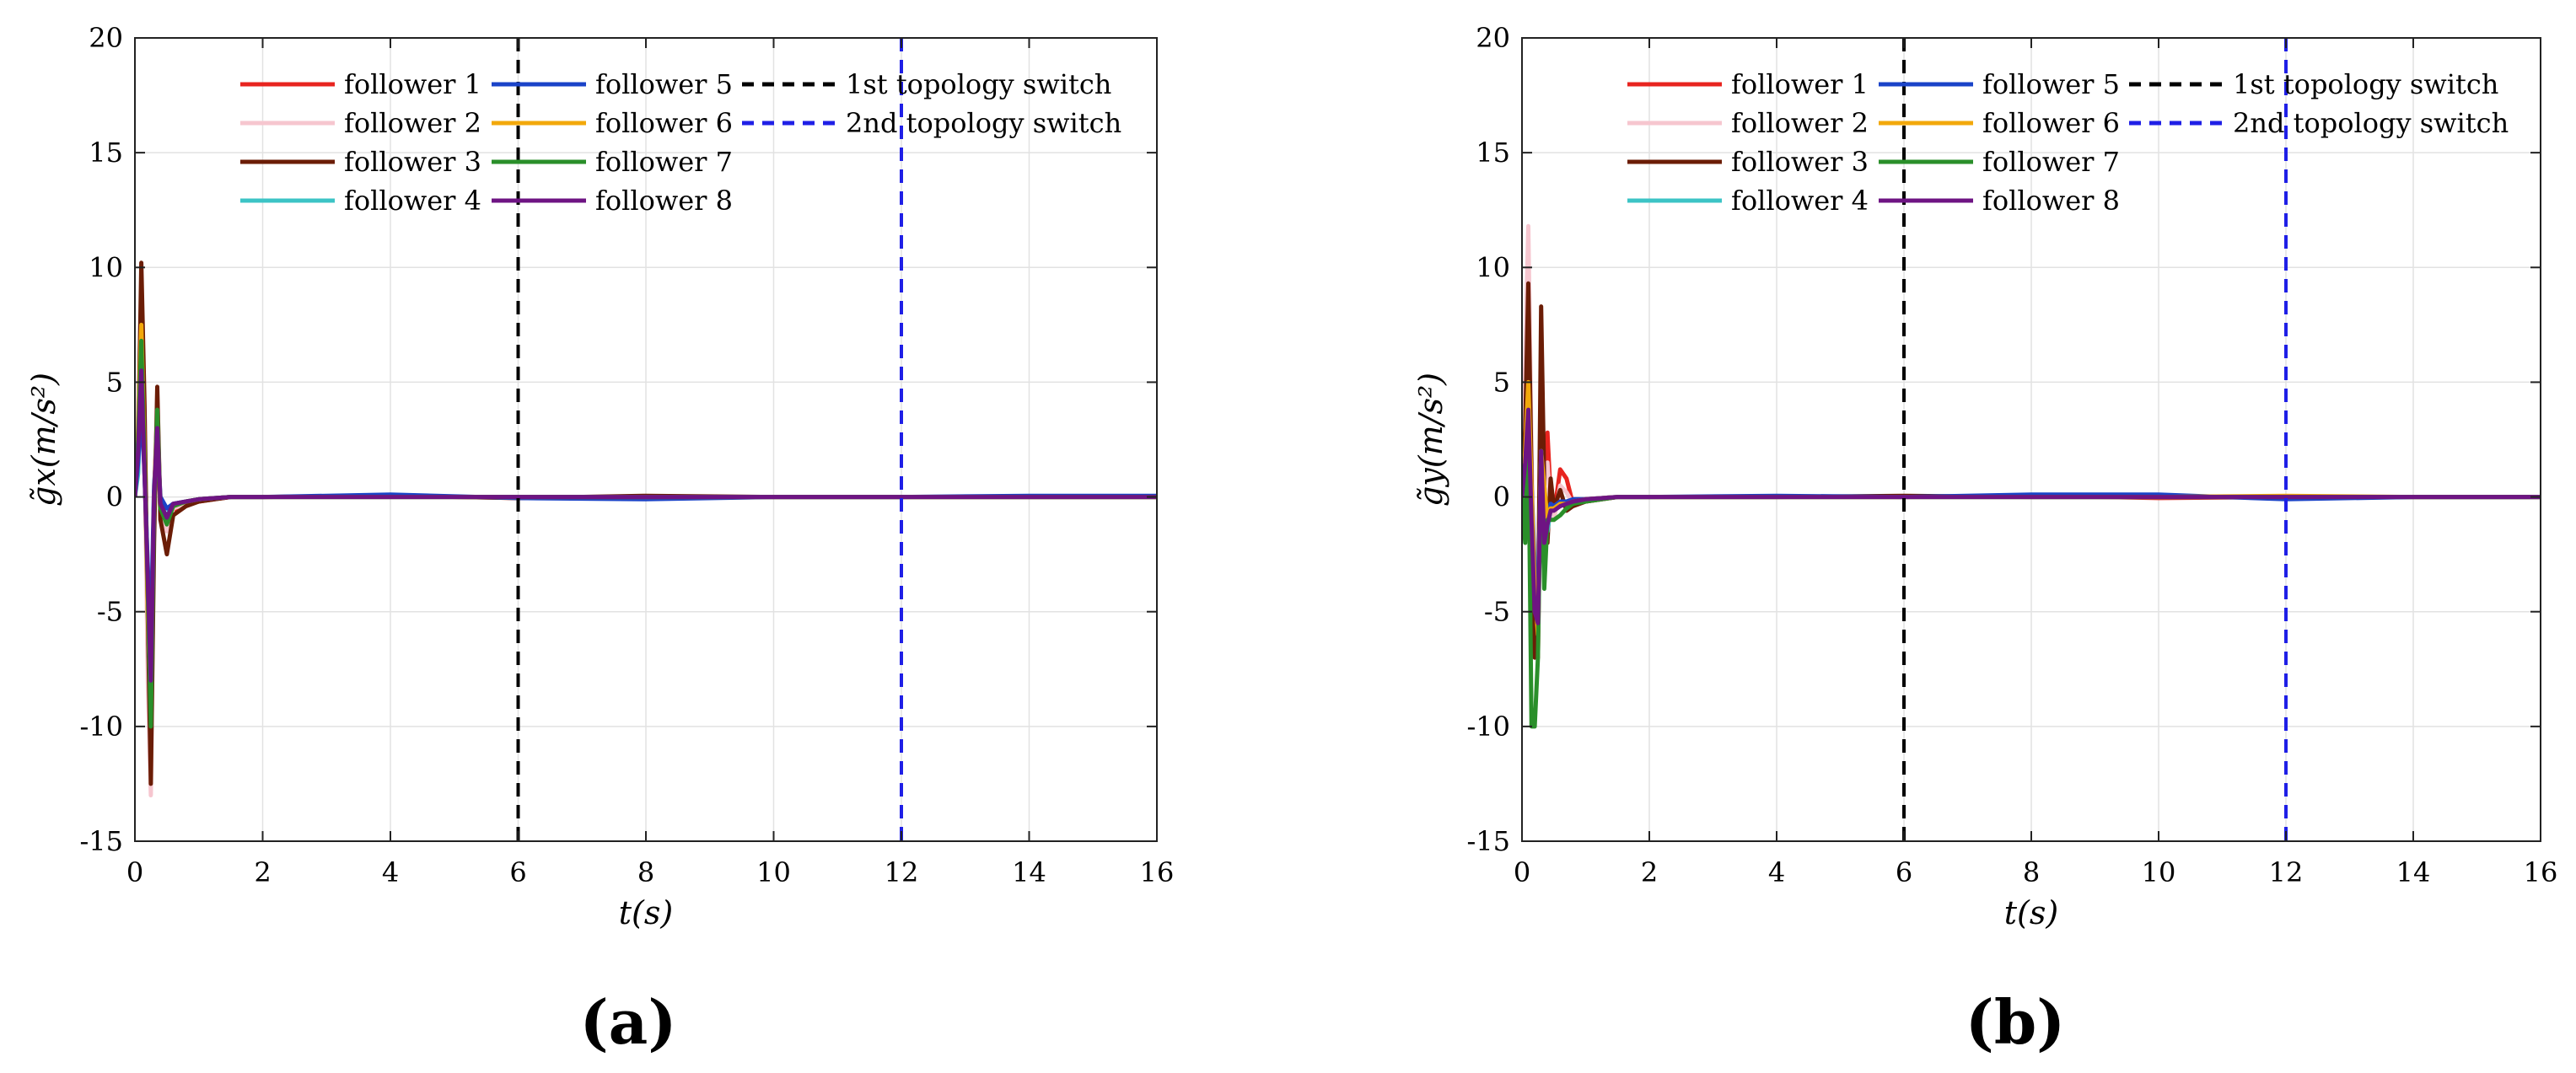  I want to click on y-axis-label: g̃x(m/s²), so click(43, 440).